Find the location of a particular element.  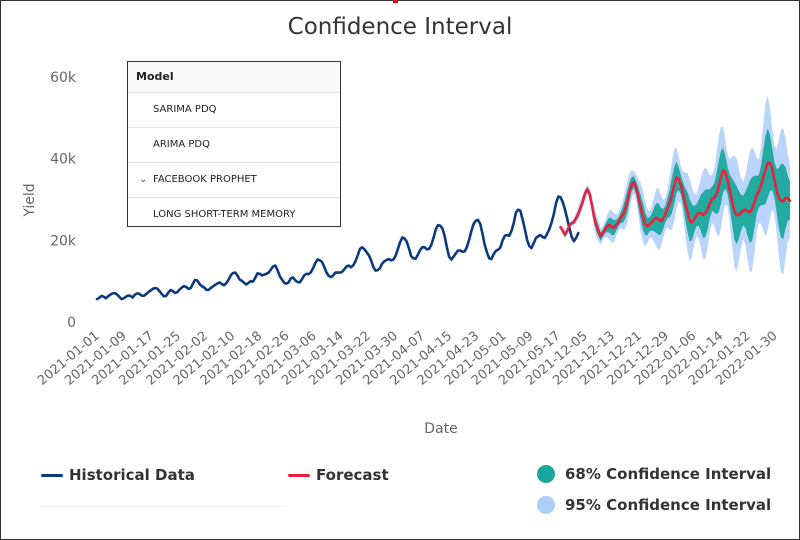

legend-label-historical: Historical Data is located at coordinates (132, 475).